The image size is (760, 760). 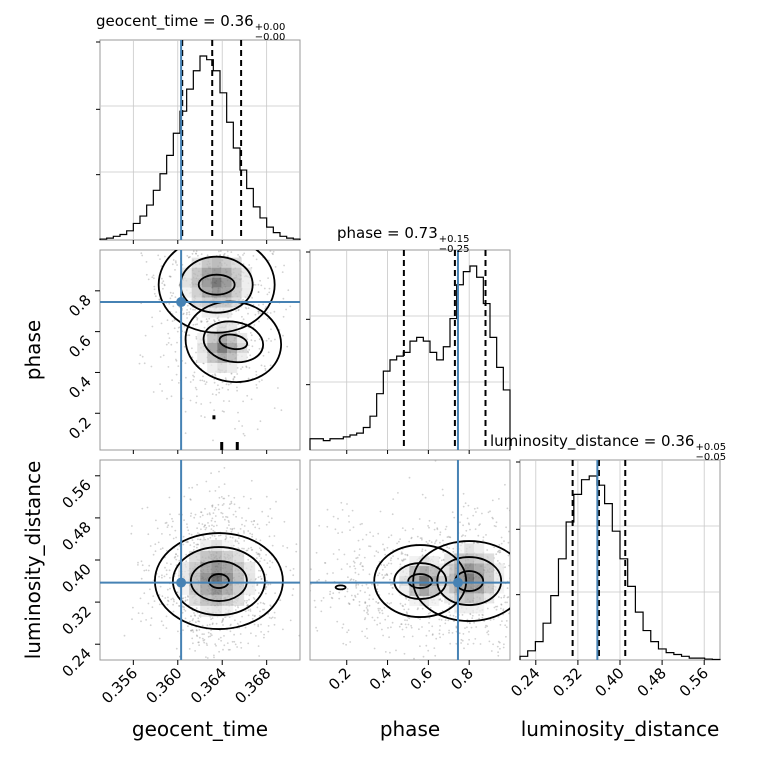 What do you see at coordinates (200, 147) in the screenshot?
I see `histogram-geocent_time` at bounding box center [200, 147].